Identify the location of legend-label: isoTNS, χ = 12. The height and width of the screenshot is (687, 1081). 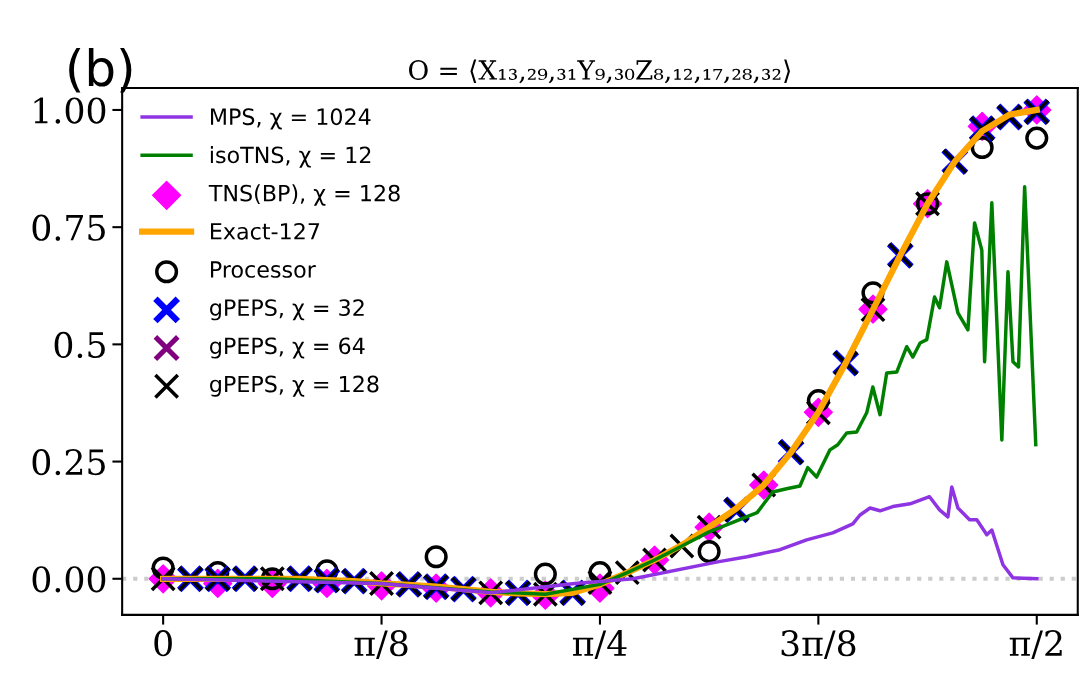
(290, 157).